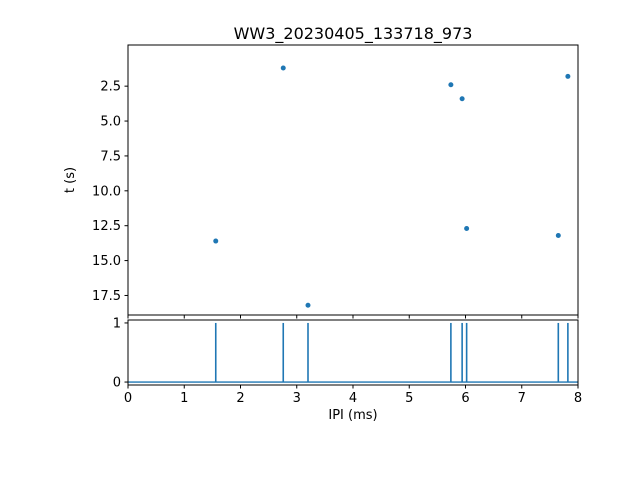 The width and height of the screenshot is (640, 480). Describe the element at coordinates (106, 191) in the screenshot. I see `y-tick-label: 10.0` at that location.